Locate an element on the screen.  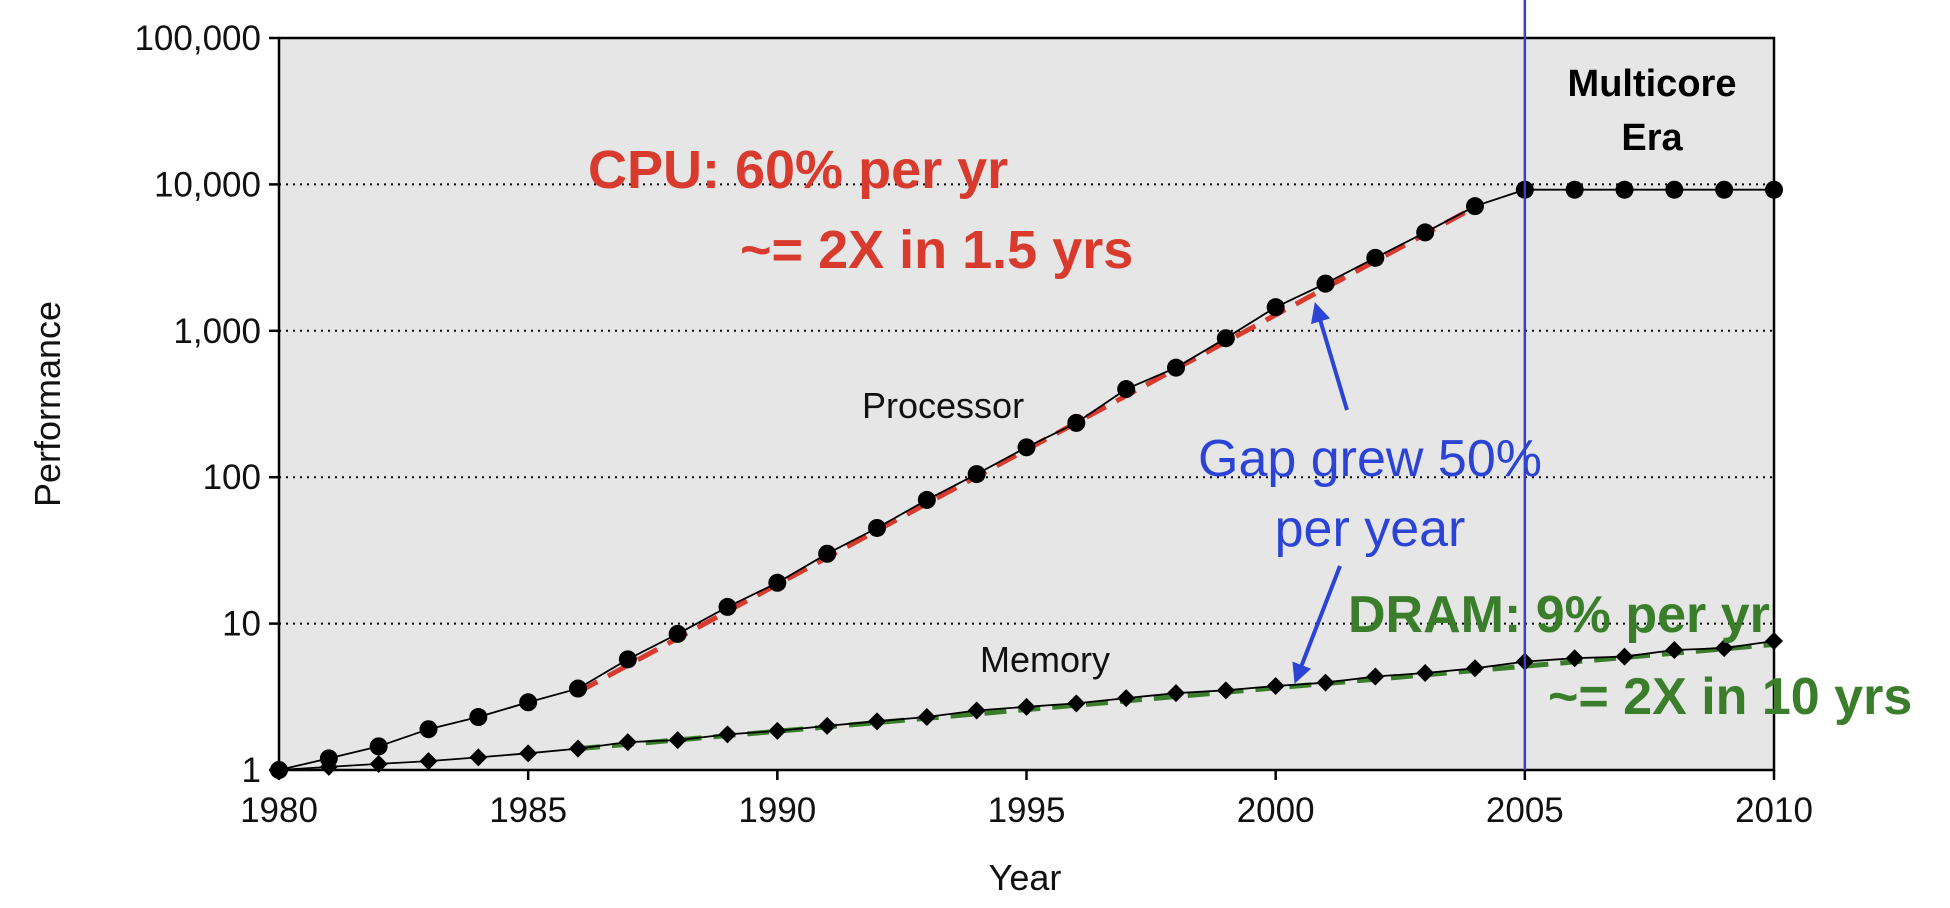
x-tick-label: 1980 is located at coordinates (279, 810).